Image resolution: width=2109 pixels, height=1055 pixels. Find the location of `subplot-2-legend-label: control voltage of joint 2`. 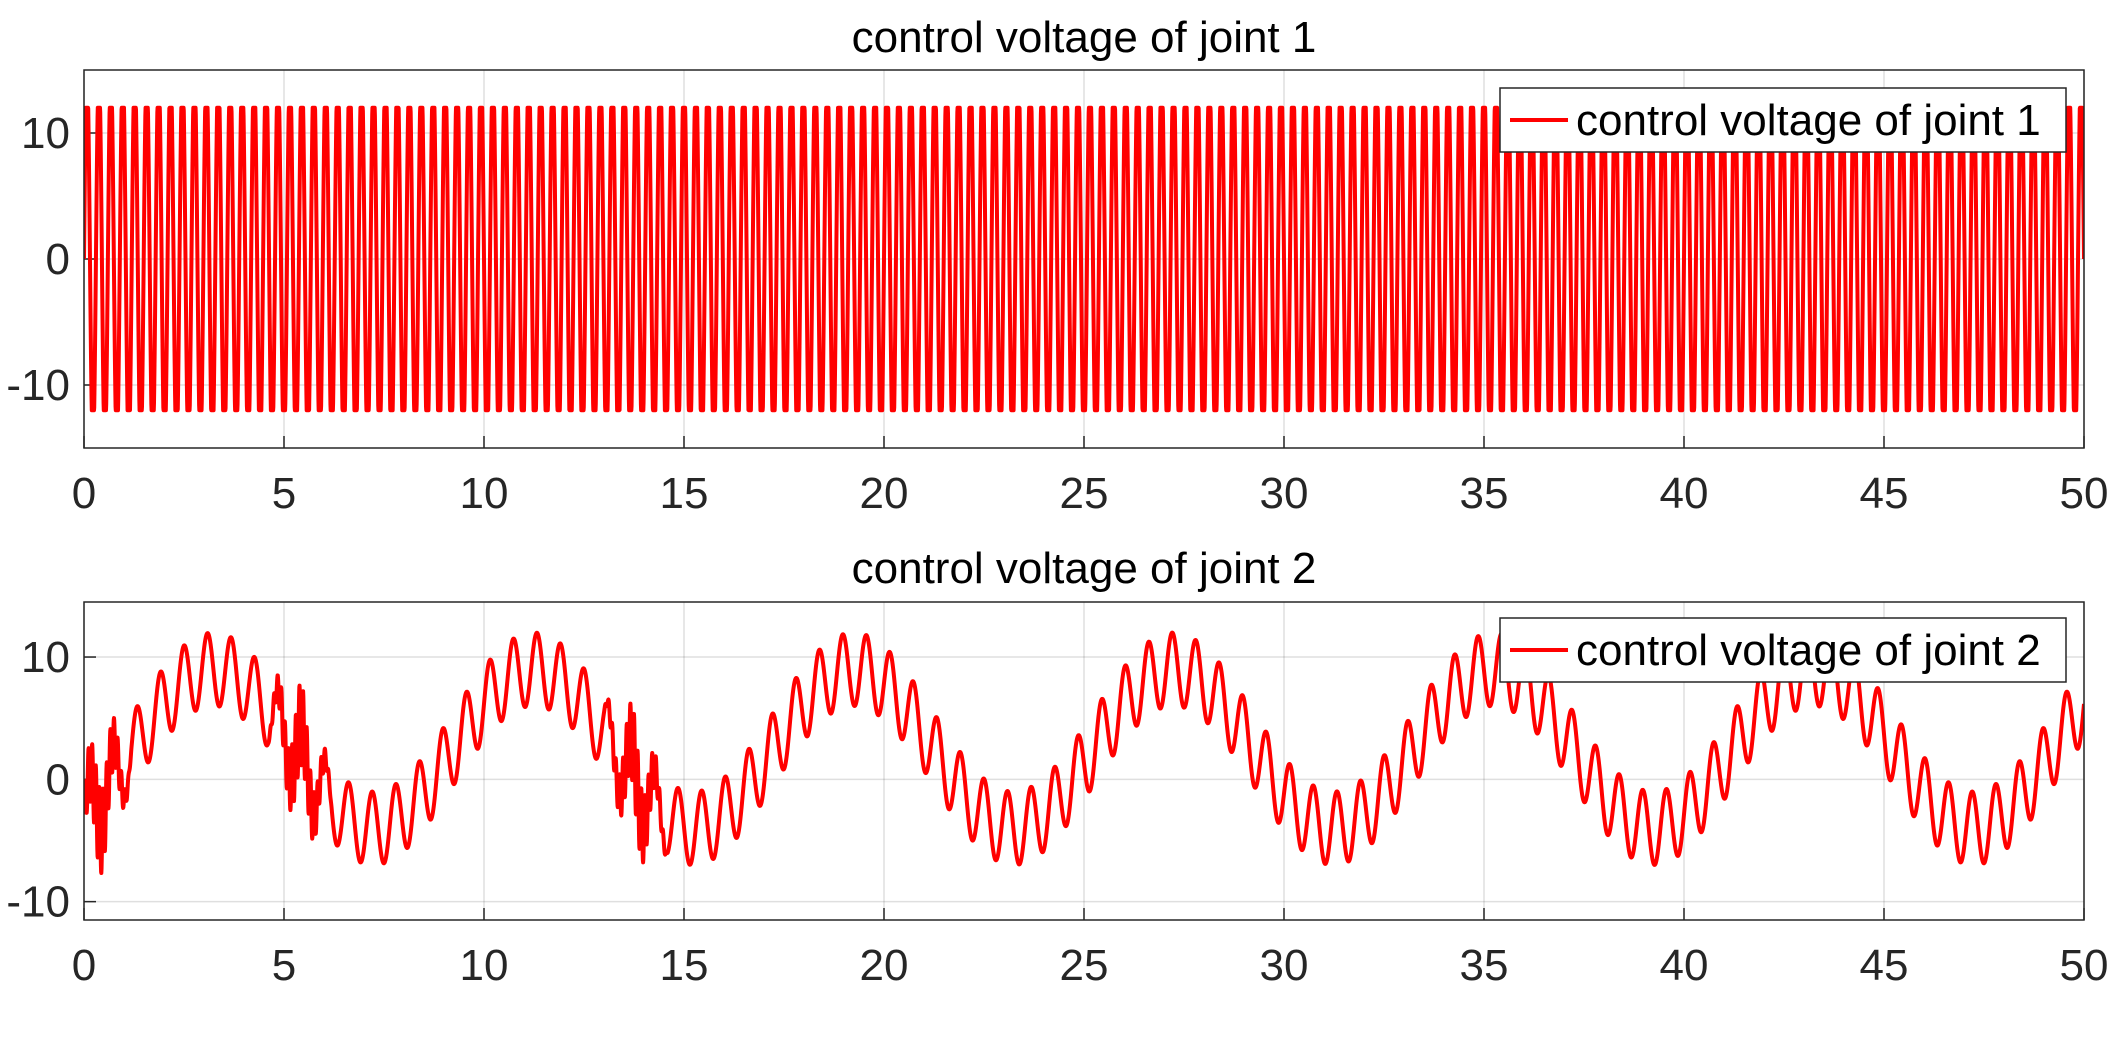

subplot-2-legend-label: control voltage of joint 2 is located at coordinates (1808, 650).